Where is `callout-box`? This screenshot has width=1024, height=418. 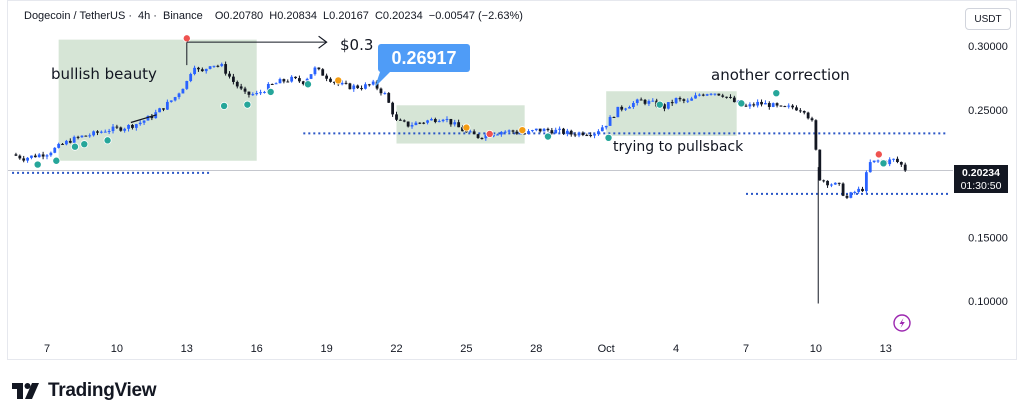
callout-box is located at coordinates (424, 58).